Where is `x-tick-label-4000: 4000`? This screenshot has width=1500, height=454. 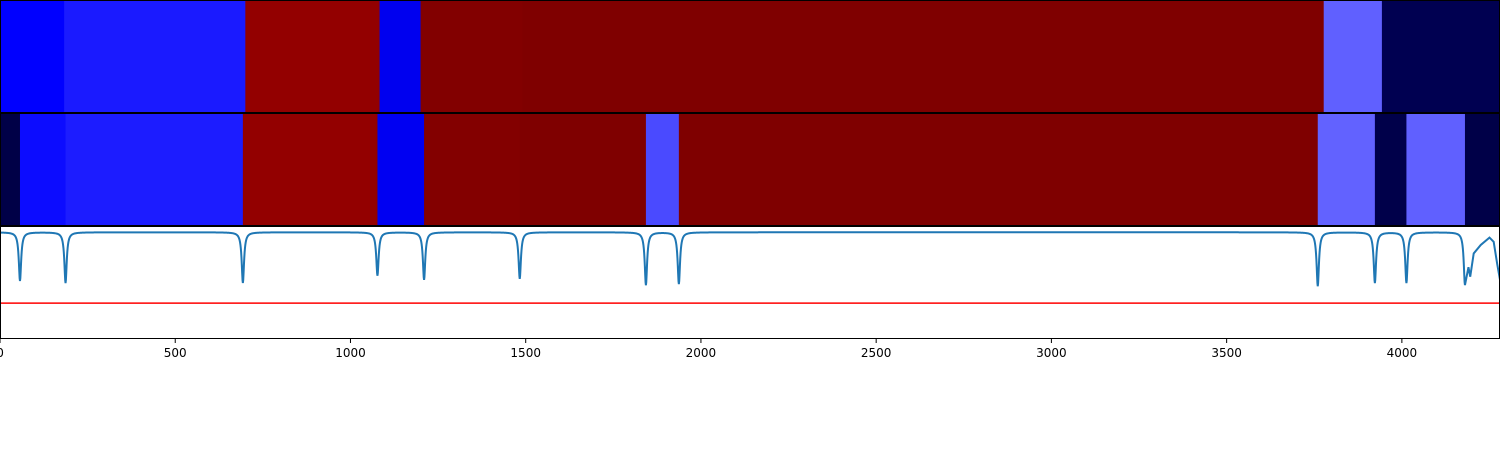 x-tick-label-4000: 4000 is located at coordinates (1402, 353).